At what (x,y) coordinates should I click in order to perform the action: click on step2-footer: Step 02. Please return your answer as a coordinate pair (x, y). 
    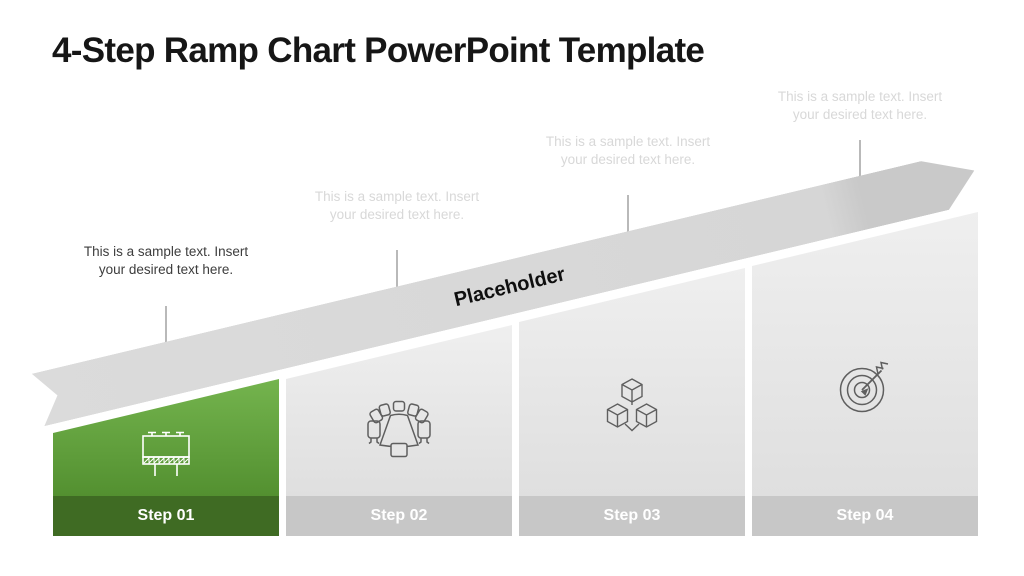
    Looking at the image, I should click on (399, 516).